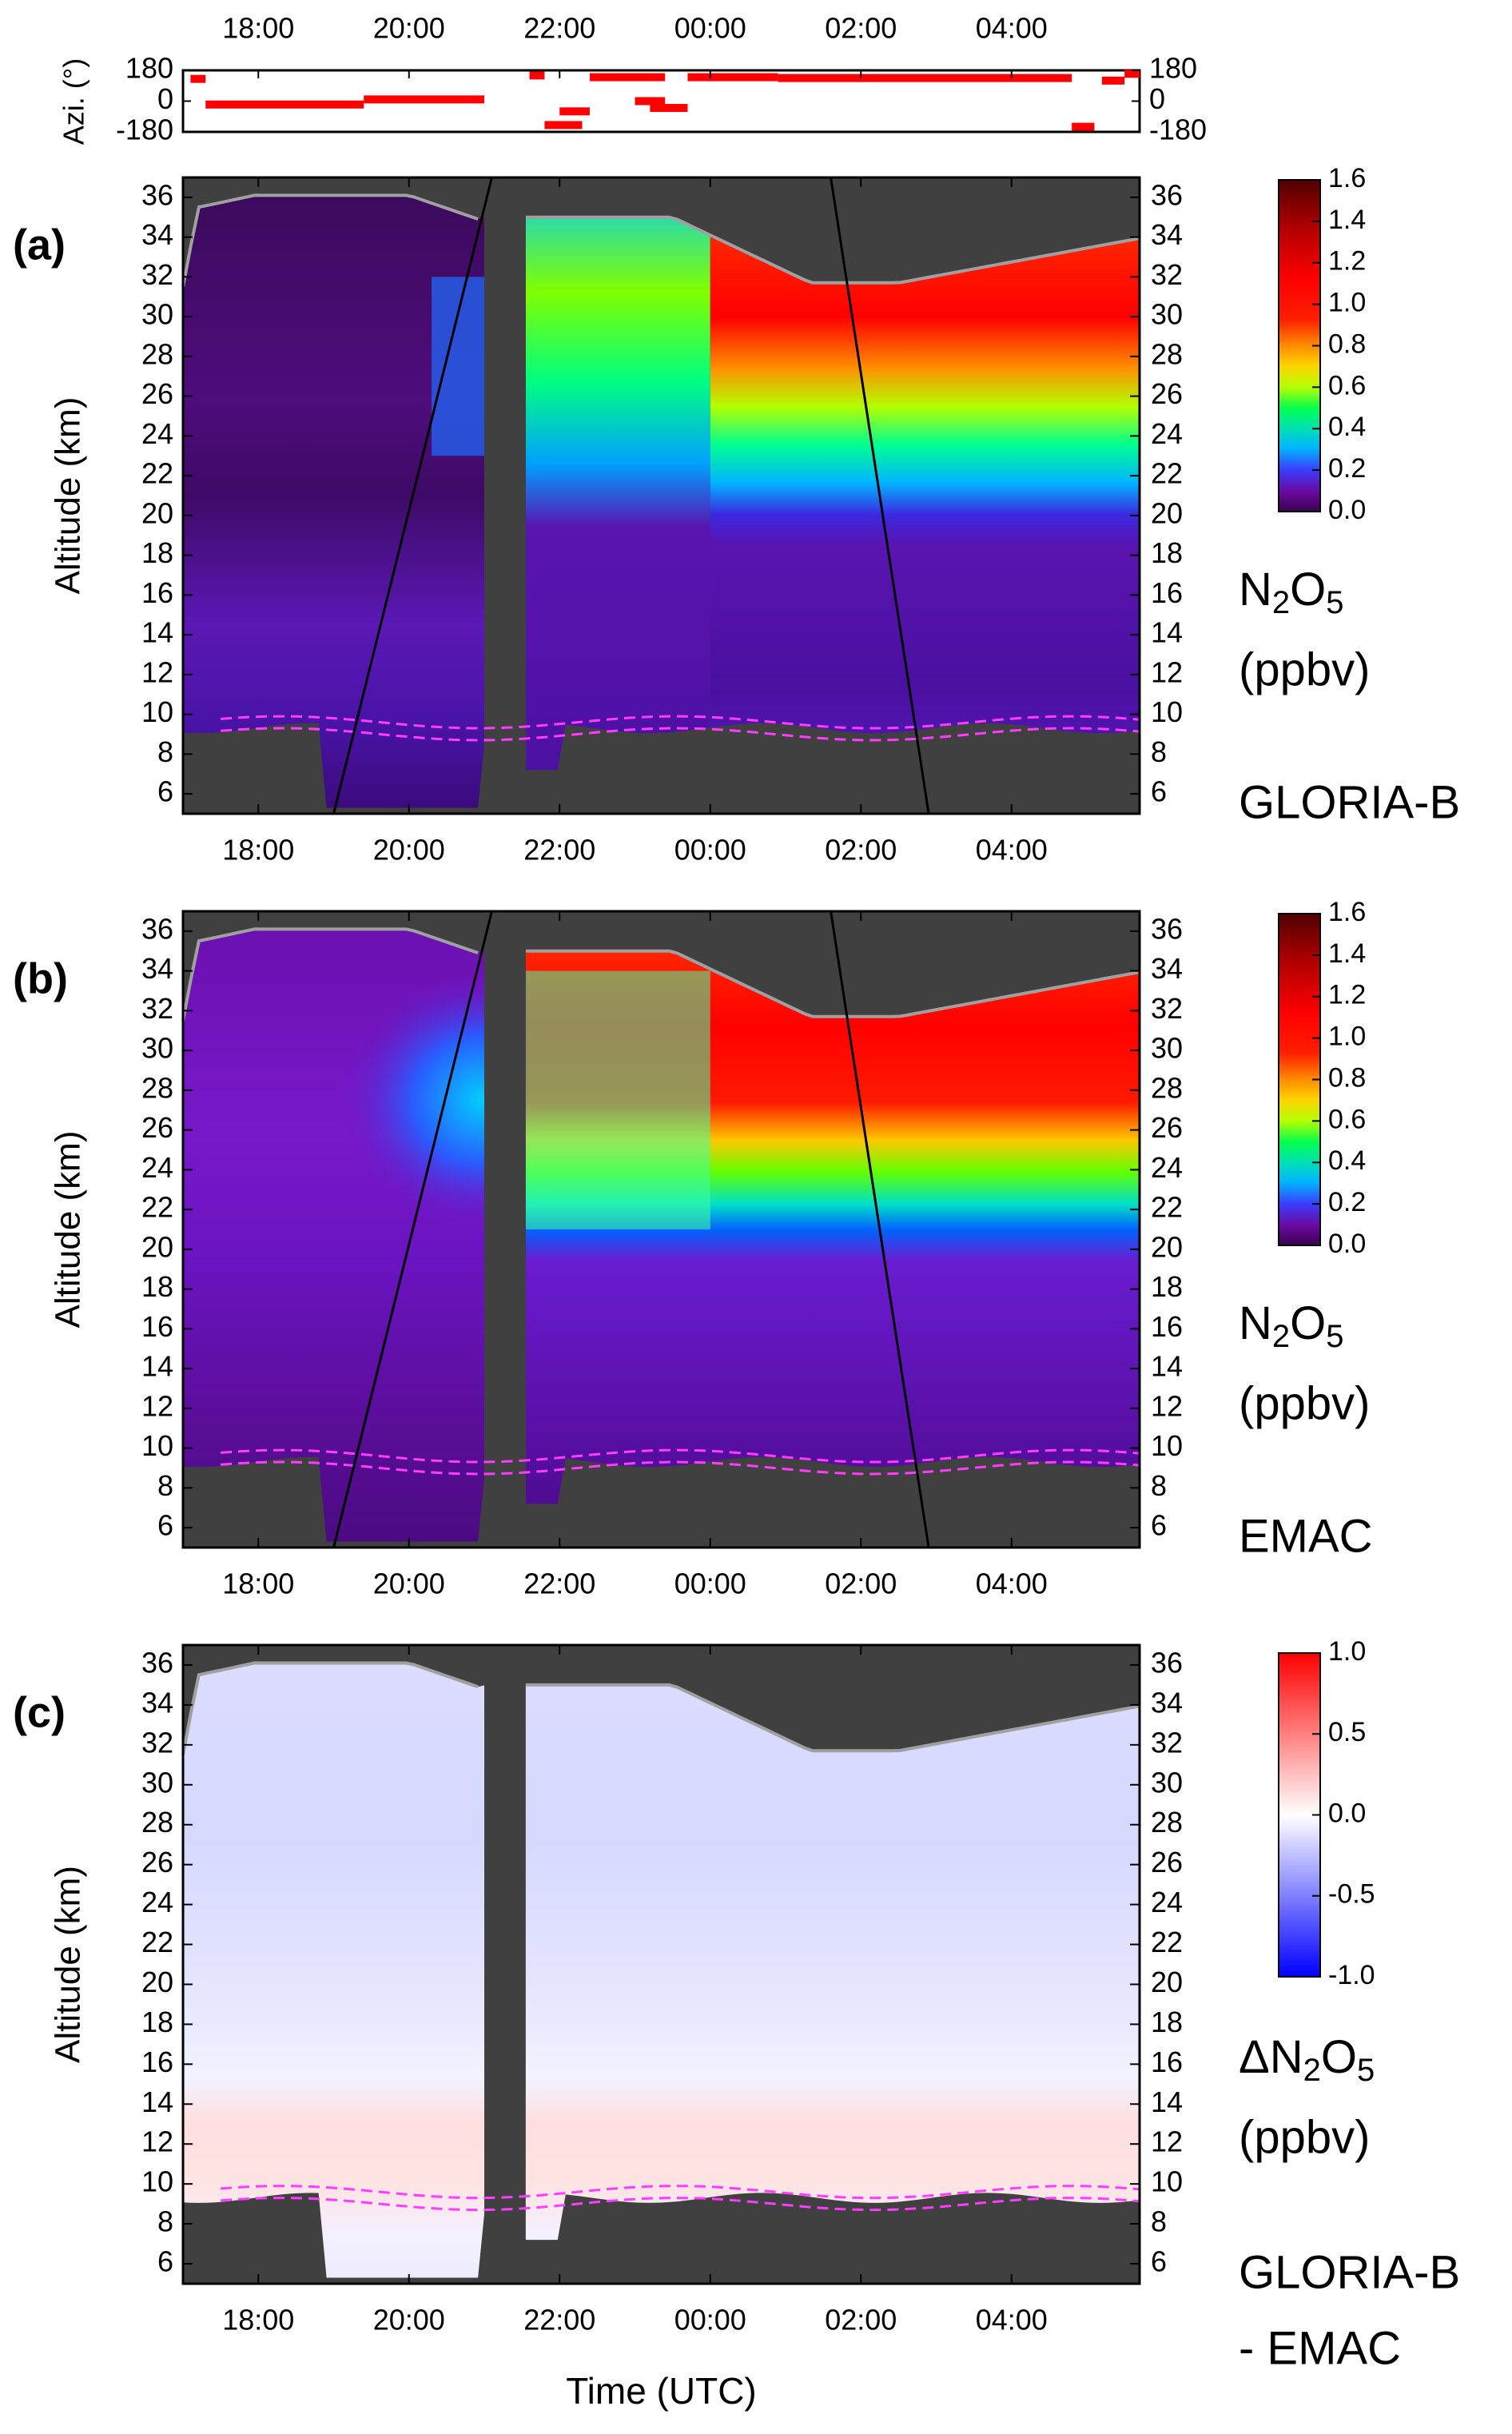 The height and width of the screenshot is (2434, 1512). I want to click on top-xtick-label: 18:00, so click(258, 28).